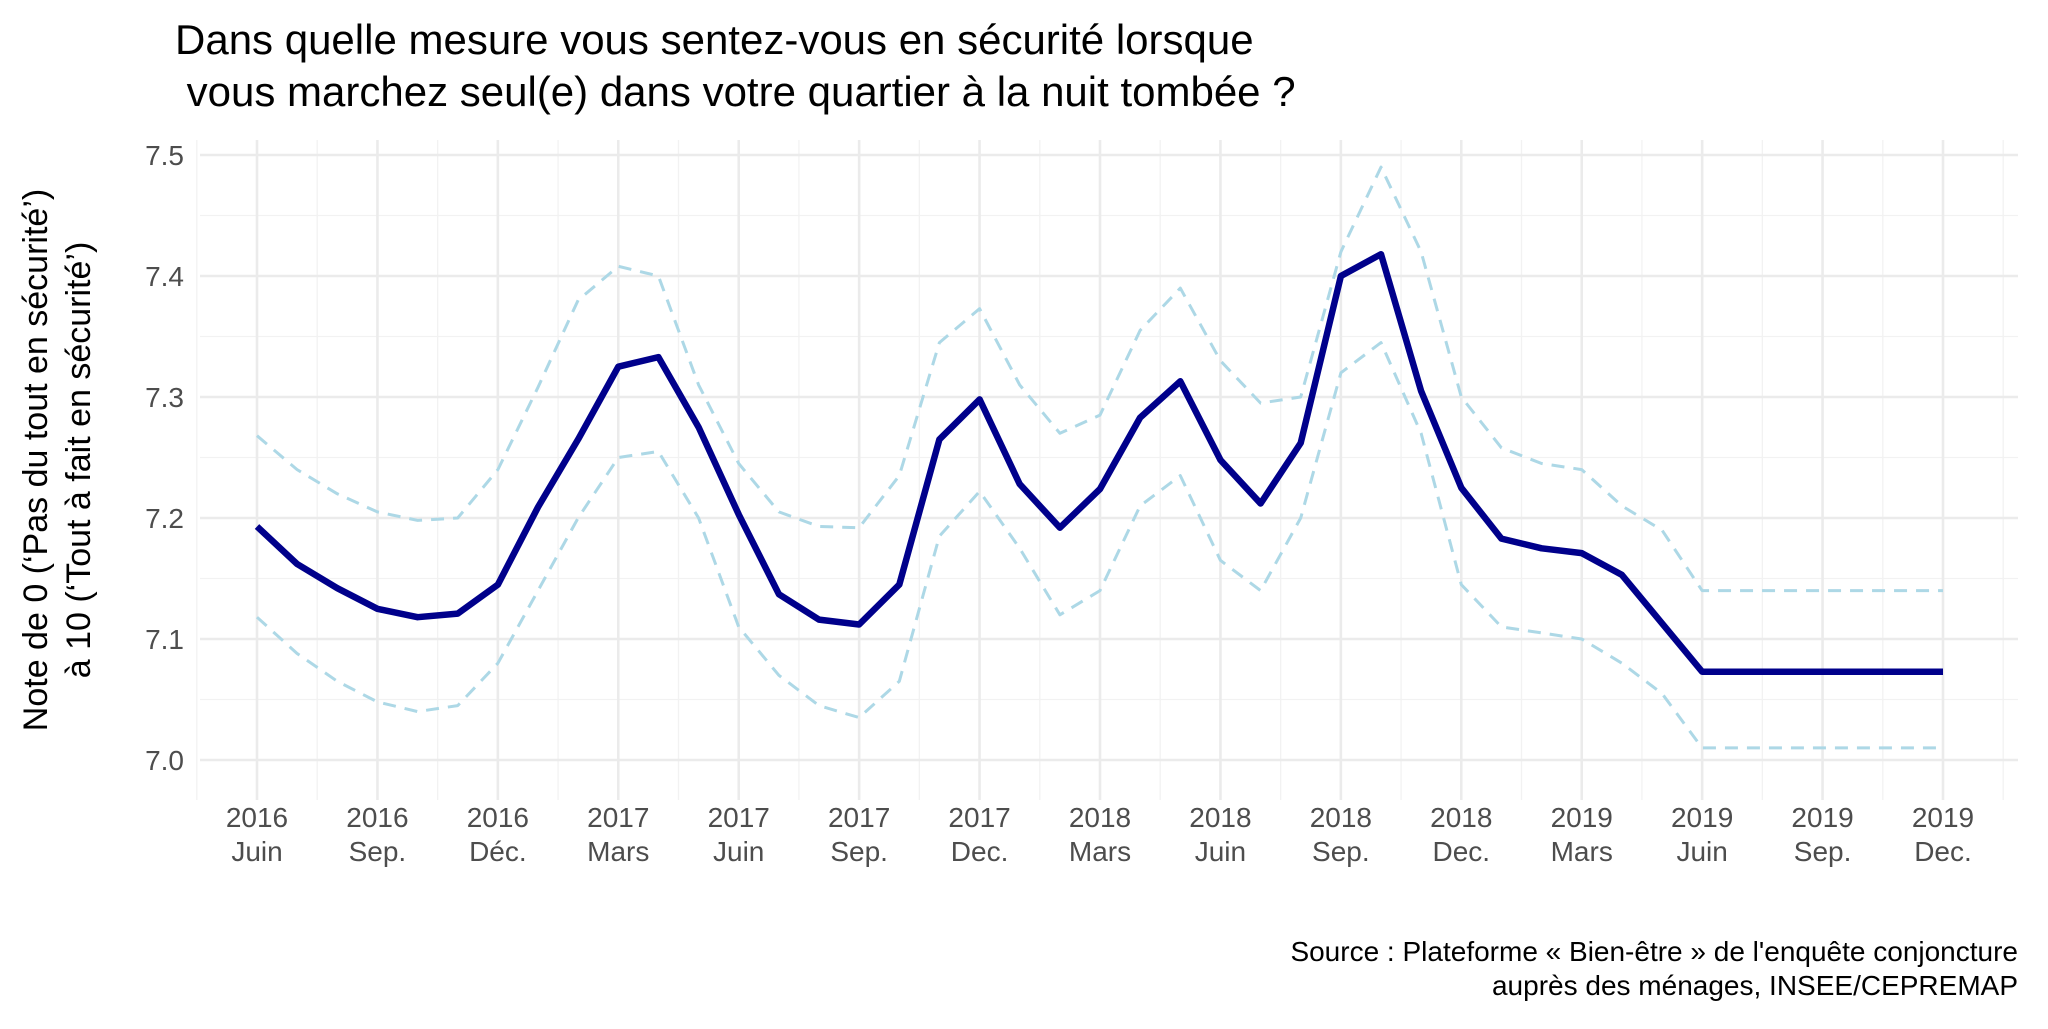 The height and width of the screenshot is (1029, 2048). I want to click on y-axis-tick-labels: 7.0 7.1 7.2 7.3 7.4 7.5, so click(164, 458).